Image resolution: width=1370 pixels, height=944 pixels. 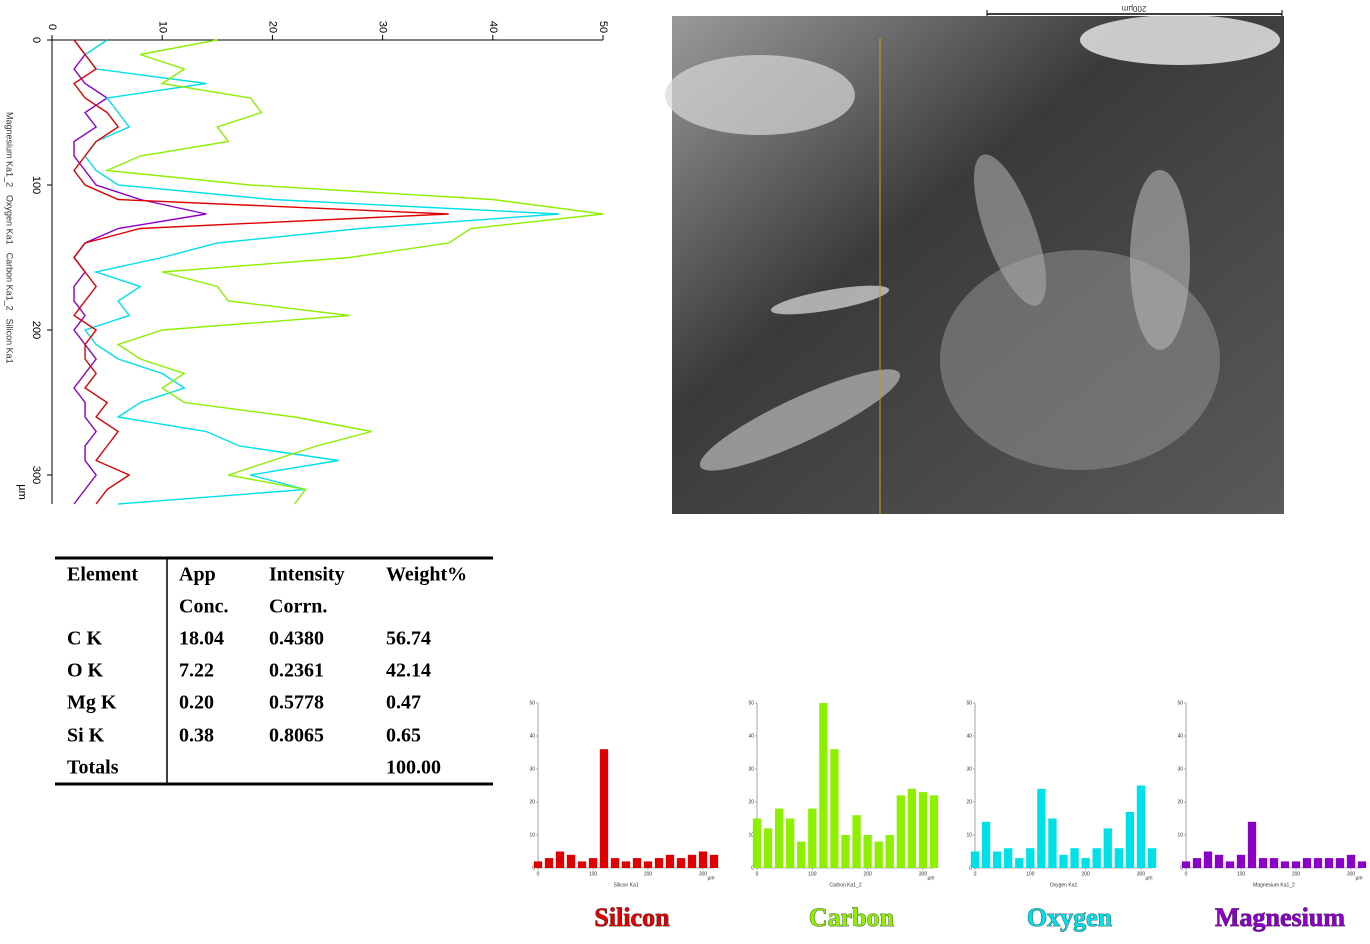 I want to click on table-cell: 0.8065, so click(x=296, y=736).